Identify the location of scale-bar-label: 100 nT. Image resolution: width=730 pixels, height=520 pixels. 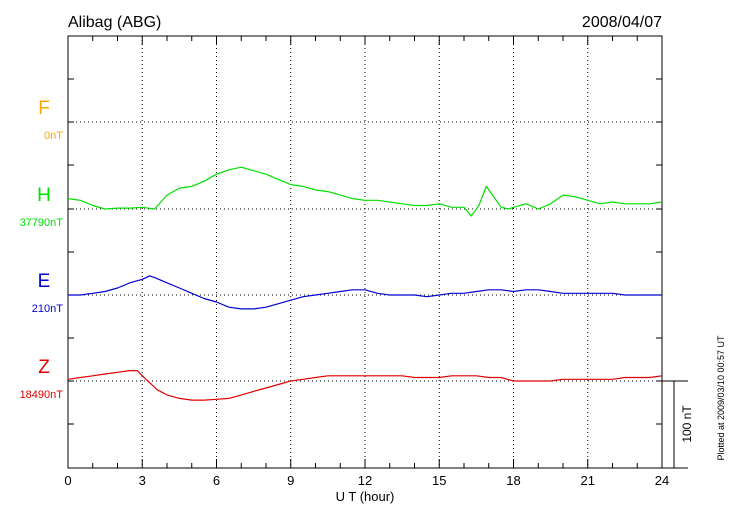
(687, 424).